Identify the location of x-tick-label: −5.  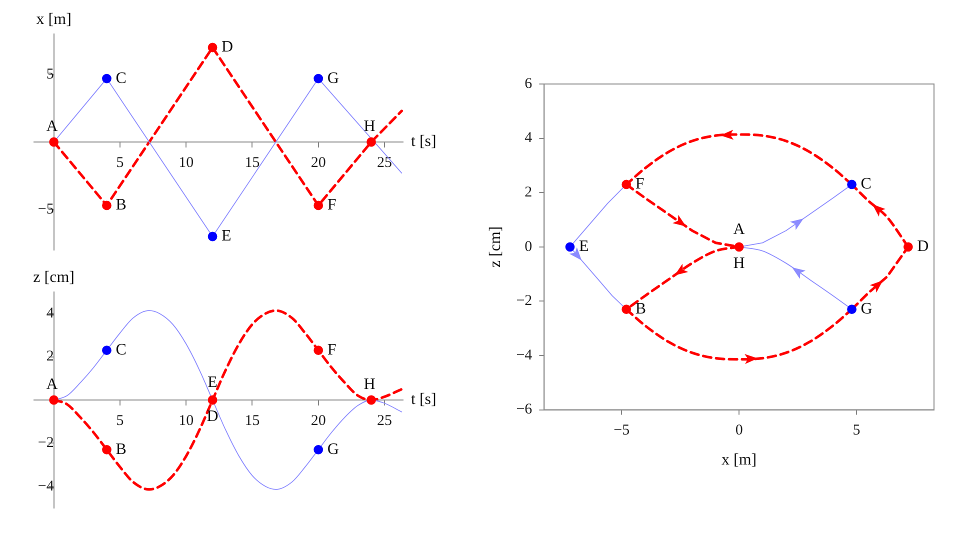
(622, 430).